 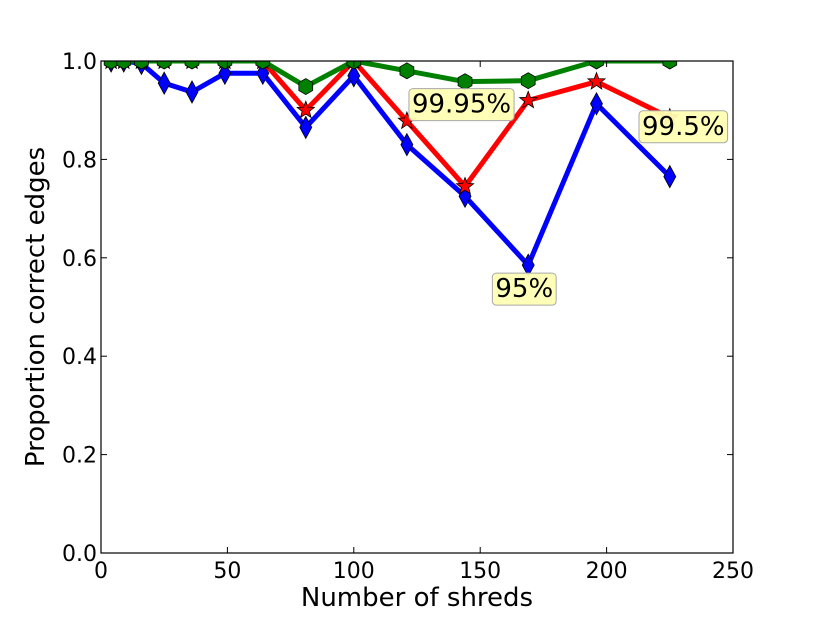 I want to click on annotation-0: 99.95%, so click(x=461, y=105).